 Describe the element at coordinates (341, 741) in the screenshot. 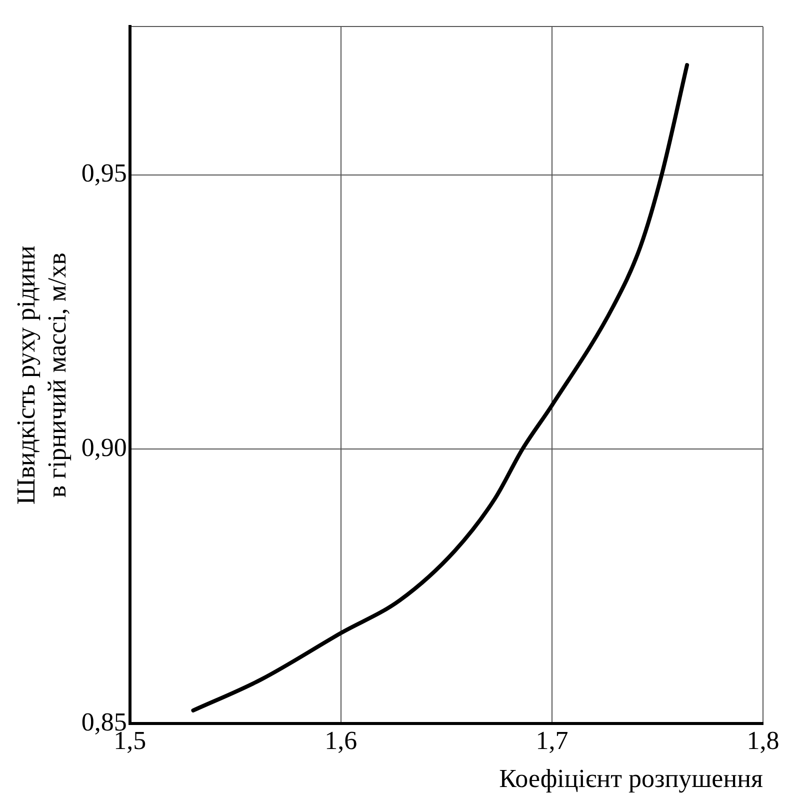

I see `x-tick-label: 1,6` at that location.